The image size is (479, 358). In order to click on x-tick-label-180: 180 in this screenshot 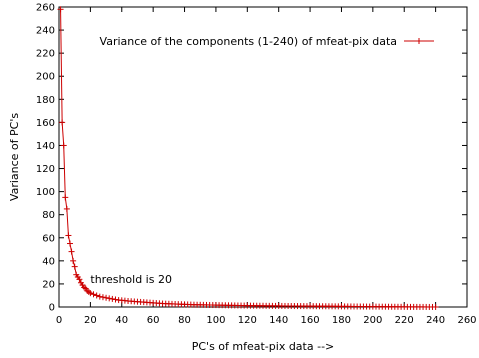, I will do `click(341, 320)`.